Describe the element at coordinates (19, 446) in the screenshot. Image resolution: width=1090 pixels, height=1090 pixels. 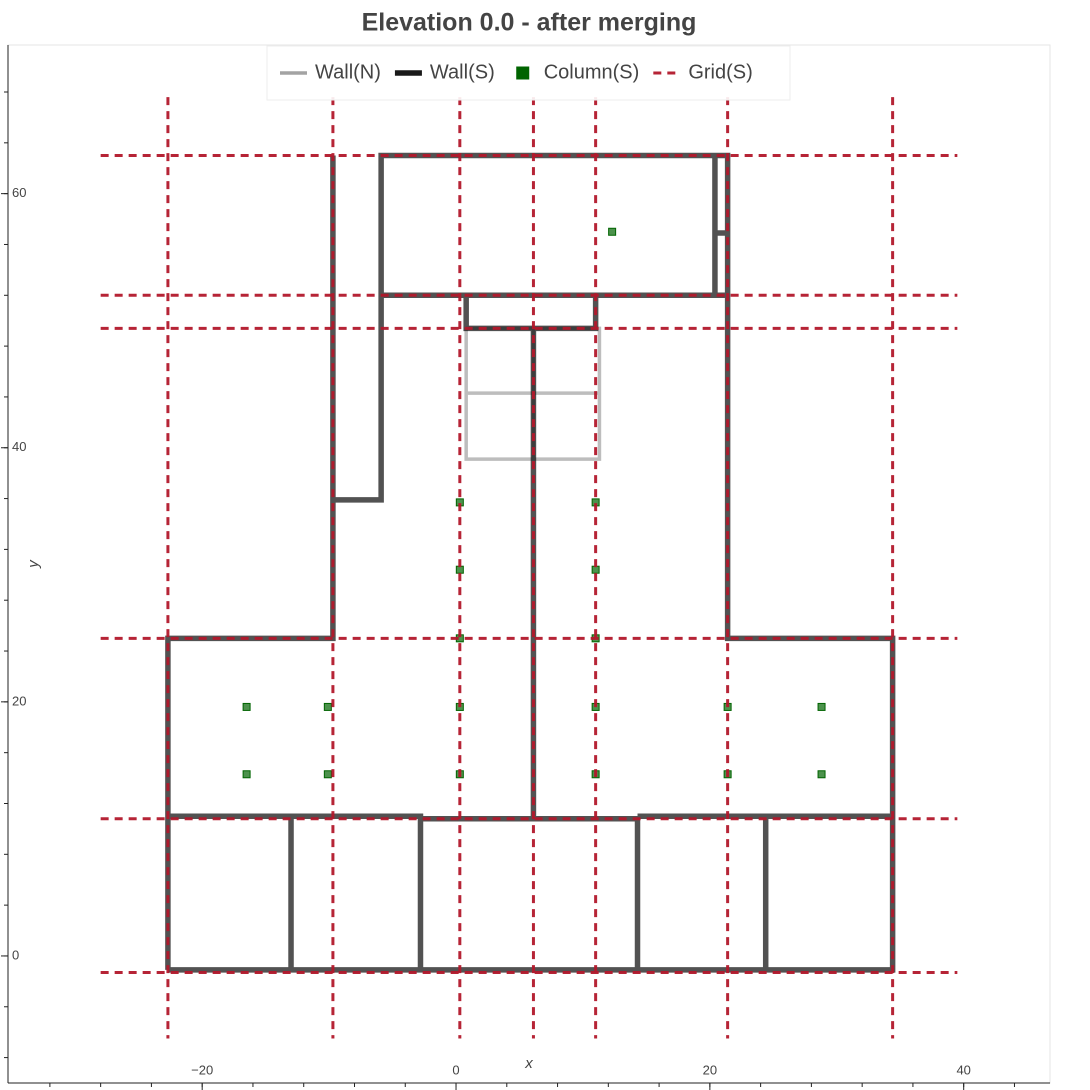
I see `y-tick-label: 40` at that location.